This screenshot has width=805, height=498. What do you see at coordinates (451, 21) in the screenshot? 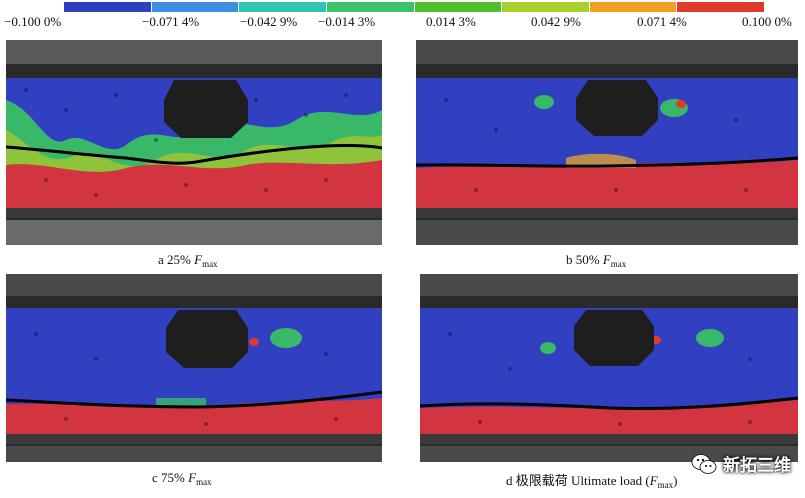
I see `colorbar-tick: 0.014 3%` at bounding box center [451, 21].